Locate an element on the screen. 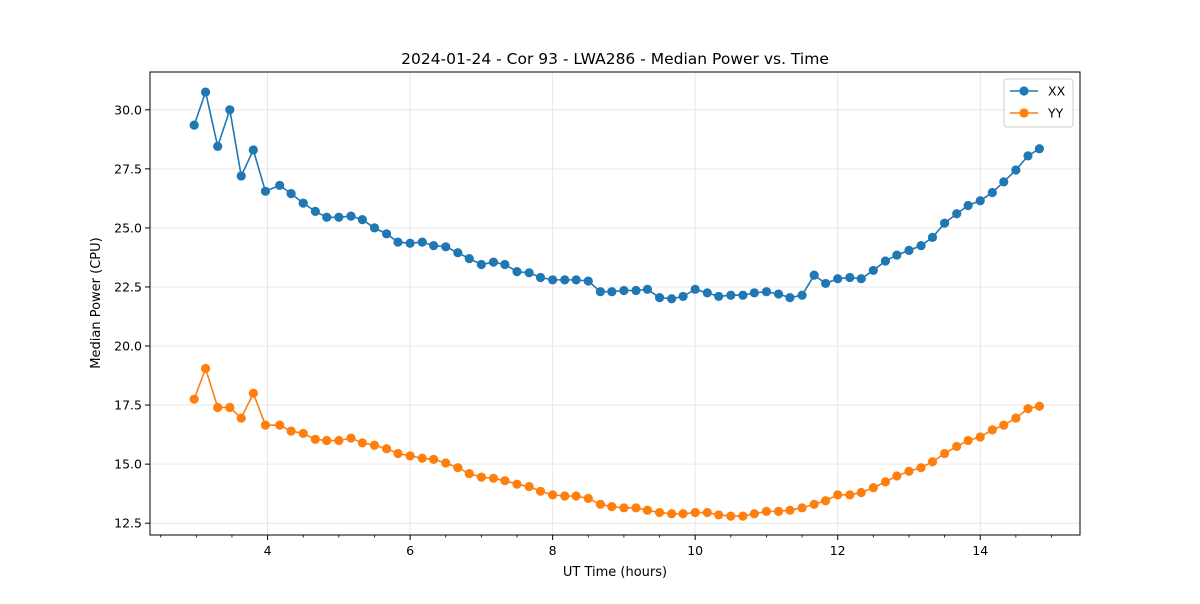 Image resolution: width=1200 pixels, height=604 pixels. y-tick-label: 12.5 is located at coordinates (128, 523).